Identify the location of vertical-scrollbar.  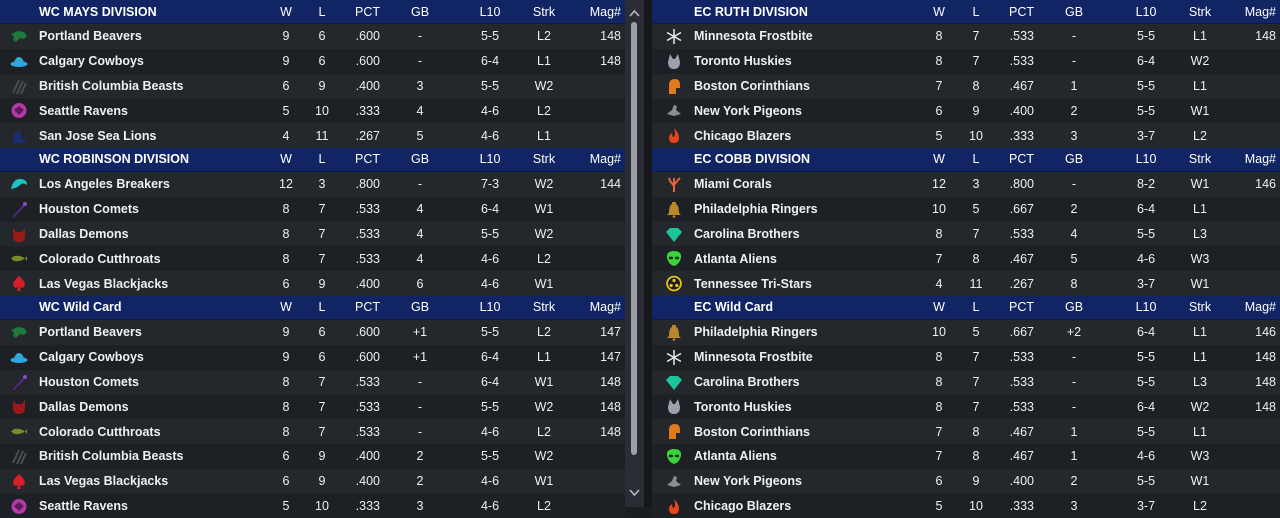
(634, 253).